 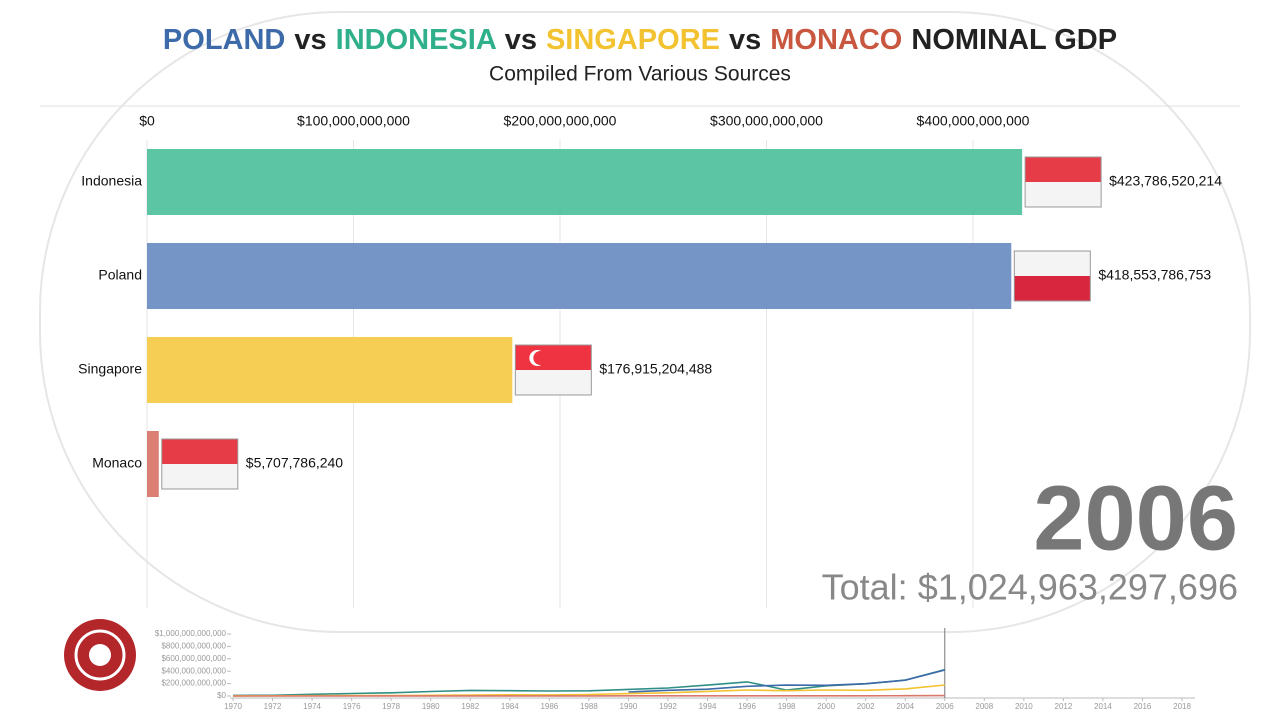 I want to click on x-tick-label: $100,000,000,000, so click(x=353, y=121).